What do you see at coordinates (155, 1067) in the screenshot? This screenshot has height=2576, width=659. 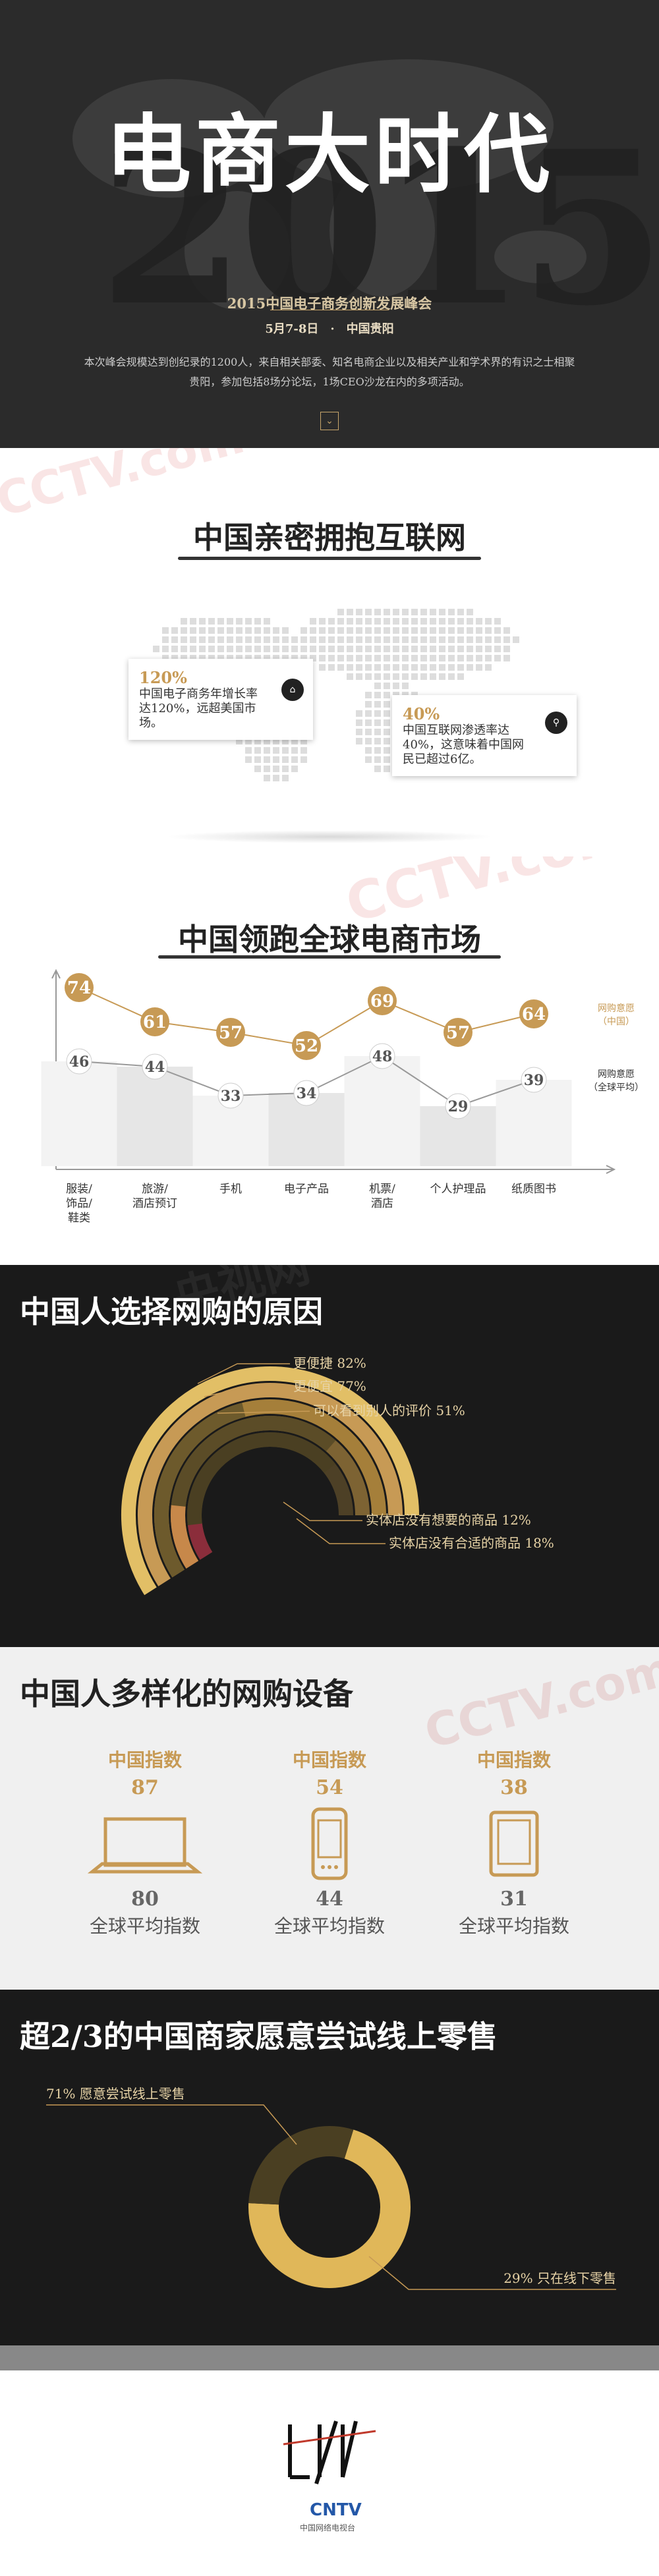 I see `global-data-label: 44` at bounding box center [155, 1067].